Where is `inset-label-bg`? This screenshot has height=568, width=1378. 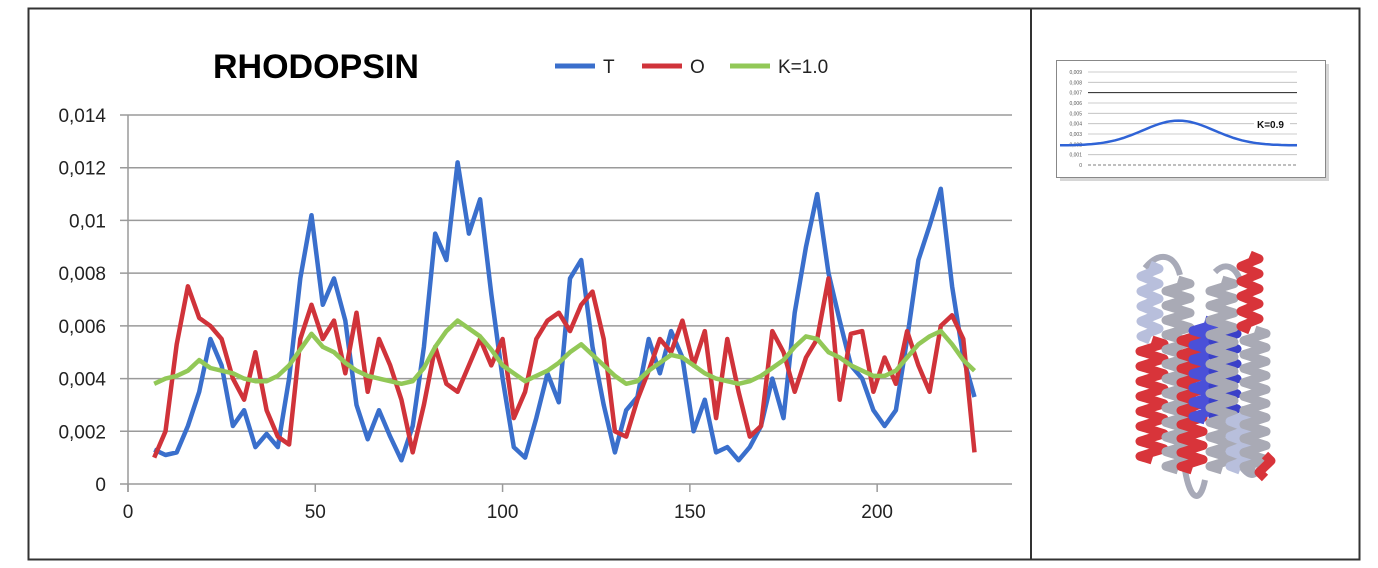
inset-label-bg is located at coordinates (1272, 124).